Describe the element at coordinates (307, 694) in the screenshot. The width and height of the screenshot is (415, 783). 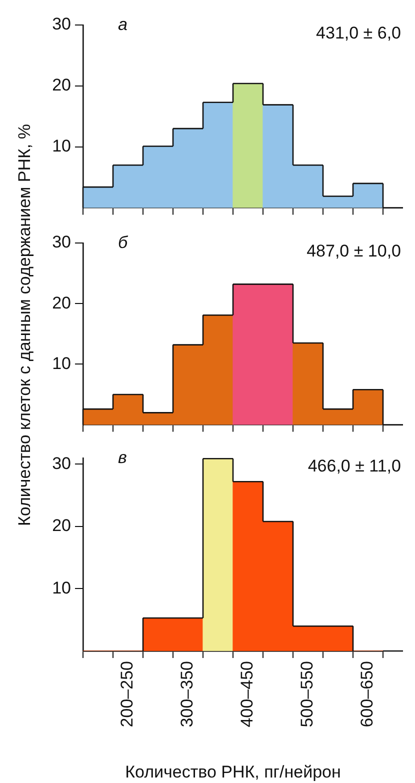
I see `x-tick-label: 500–550` at that location.